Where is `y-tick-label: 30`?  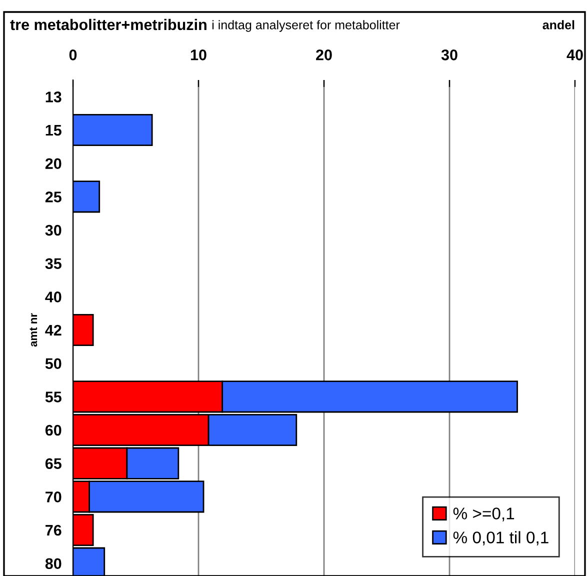 y-tick-label: 30 is located at coordinates (53, 230).